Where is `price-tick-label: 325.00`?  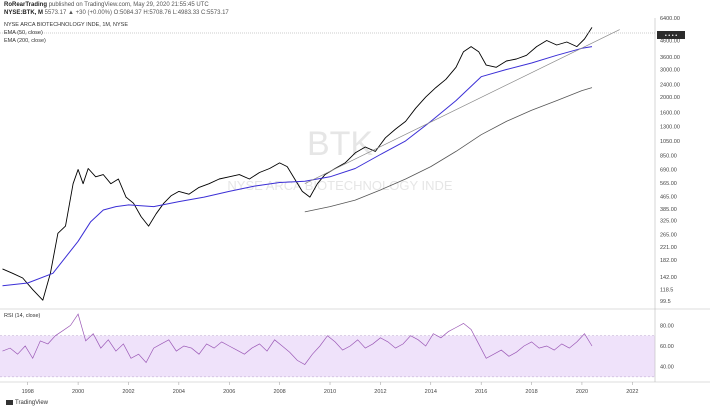 price-tick-label: 325.00 is located at coordinates (668, 222).